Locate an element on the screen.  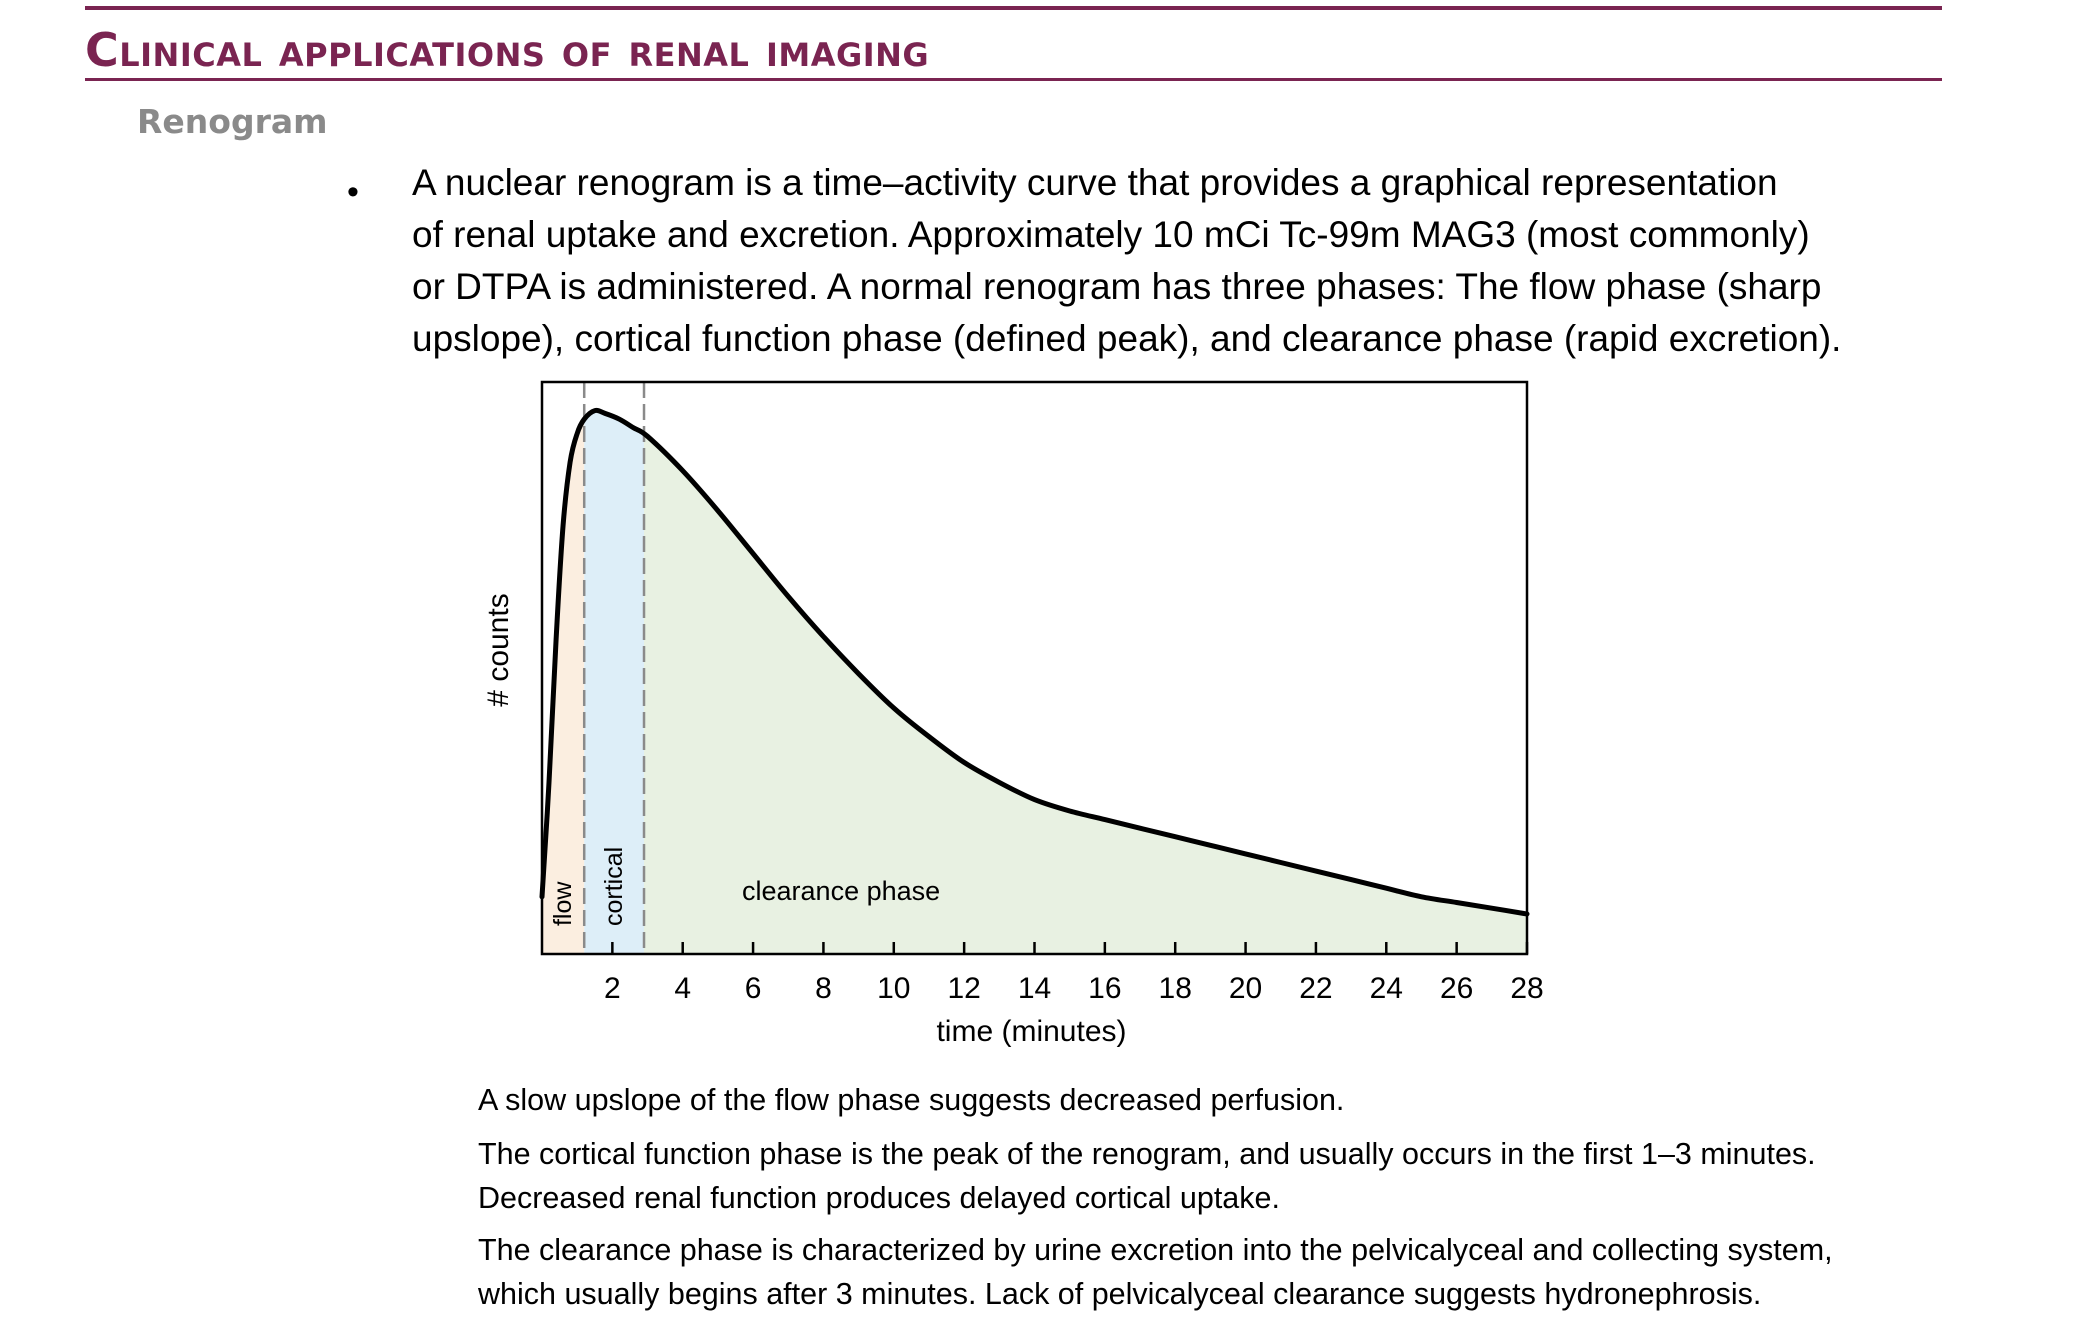
x-axis-title: time (minutes) is located at coordinates (1031, 1031).